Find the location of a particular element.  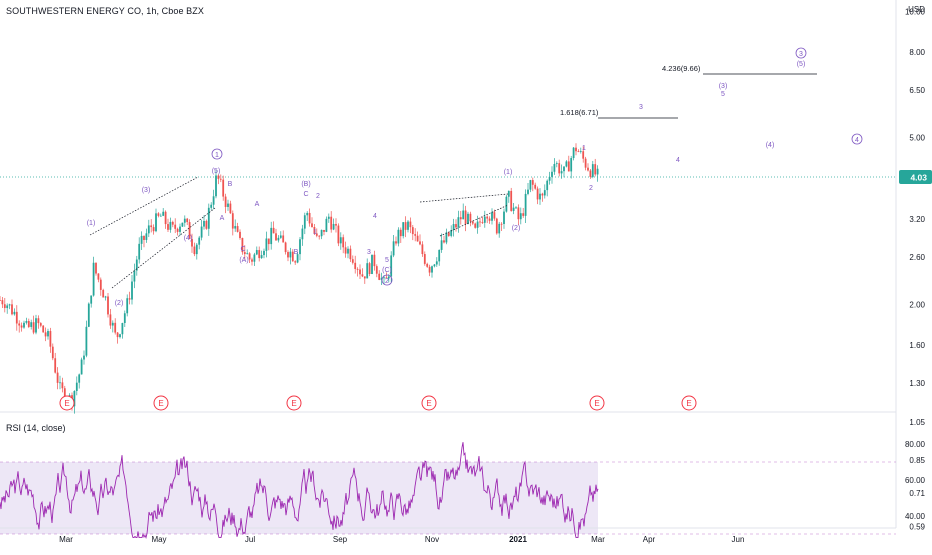

wave-label: (3) is located at coordinates (146, 190).